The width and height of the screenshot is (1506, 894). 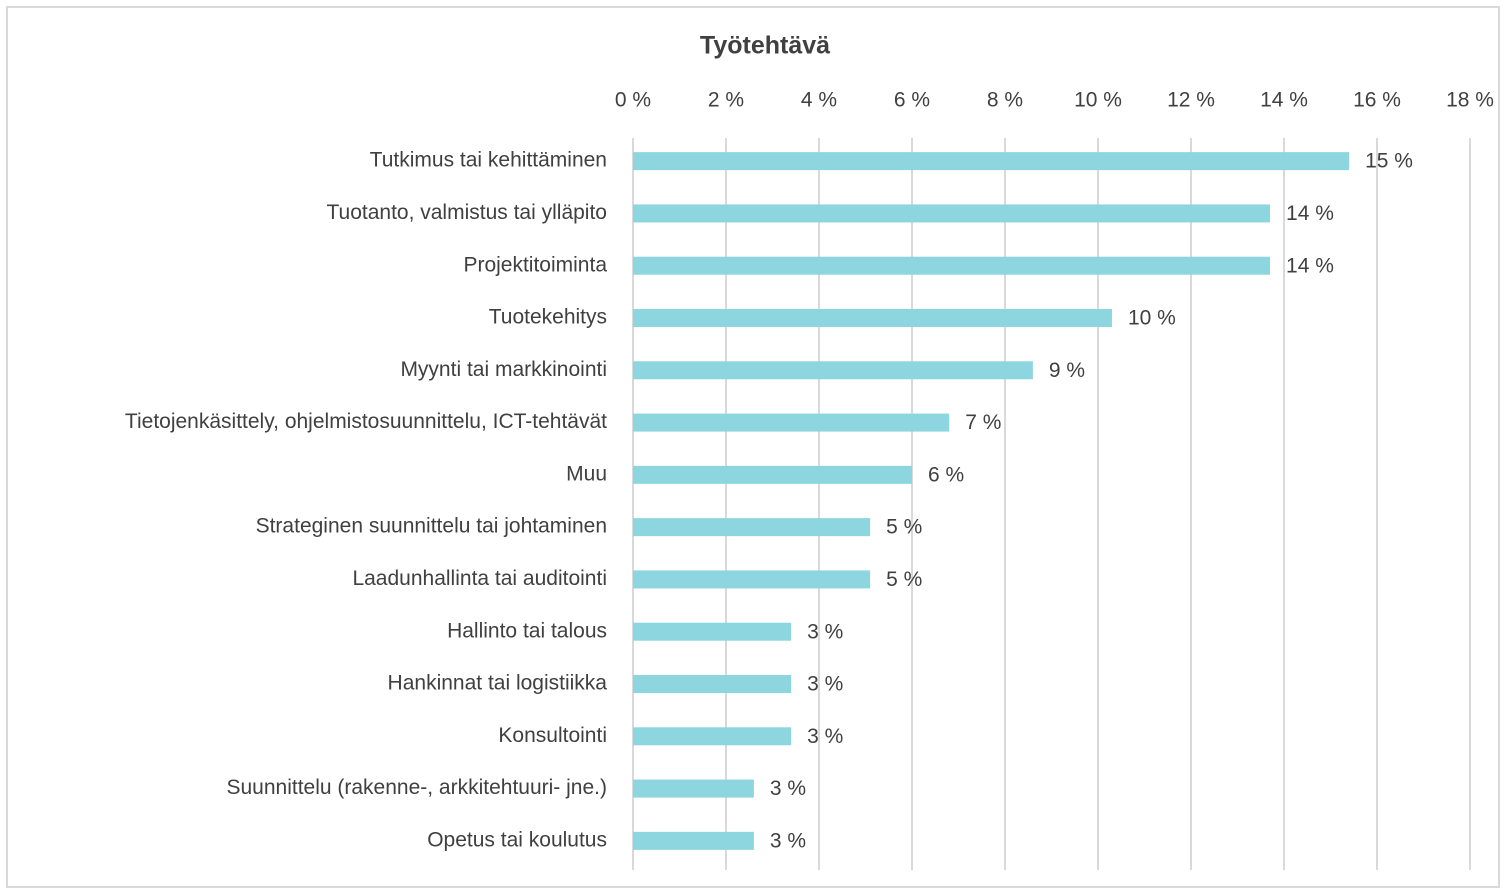 What do you see at coordinates (1470, 100) in the screenshot?
I see `x-tick-label: 18 %` at bounding box center [1470, 100].